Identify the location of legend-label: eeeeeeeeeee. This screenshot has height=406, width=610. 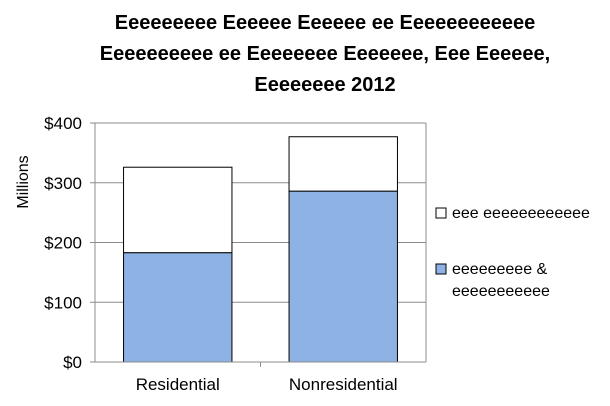
(501, 291).